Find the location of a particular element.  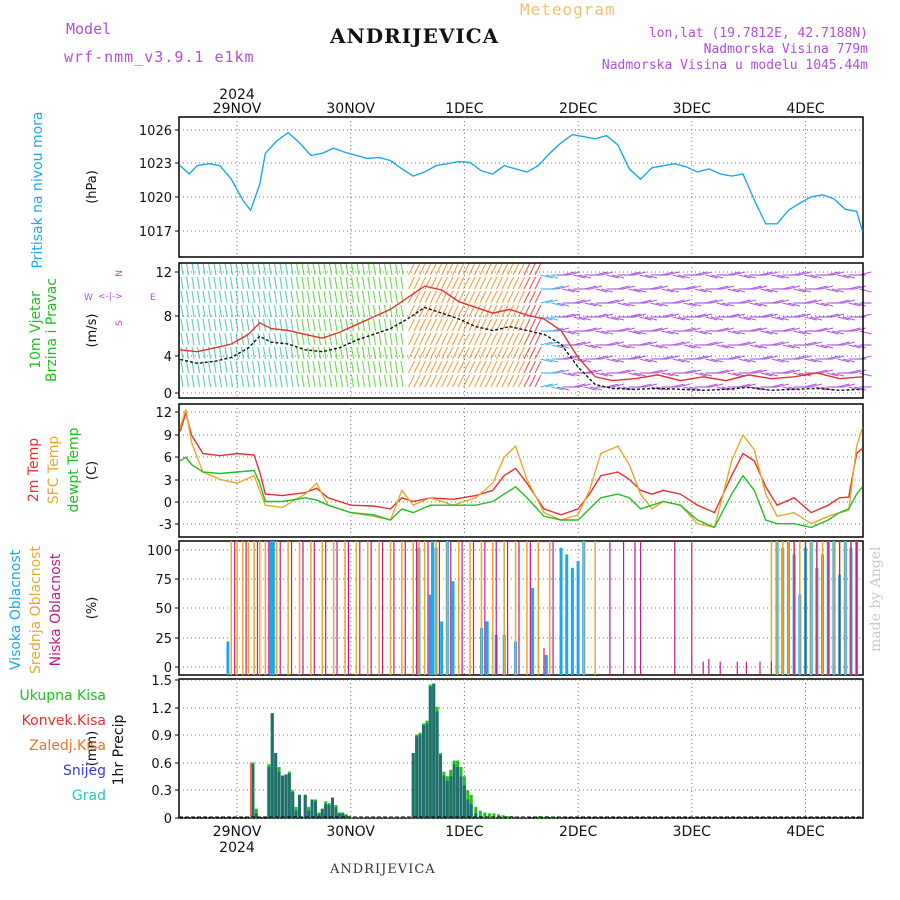

precip-legend-item: Ukupna Kisa is located at coordinates (62, 696).